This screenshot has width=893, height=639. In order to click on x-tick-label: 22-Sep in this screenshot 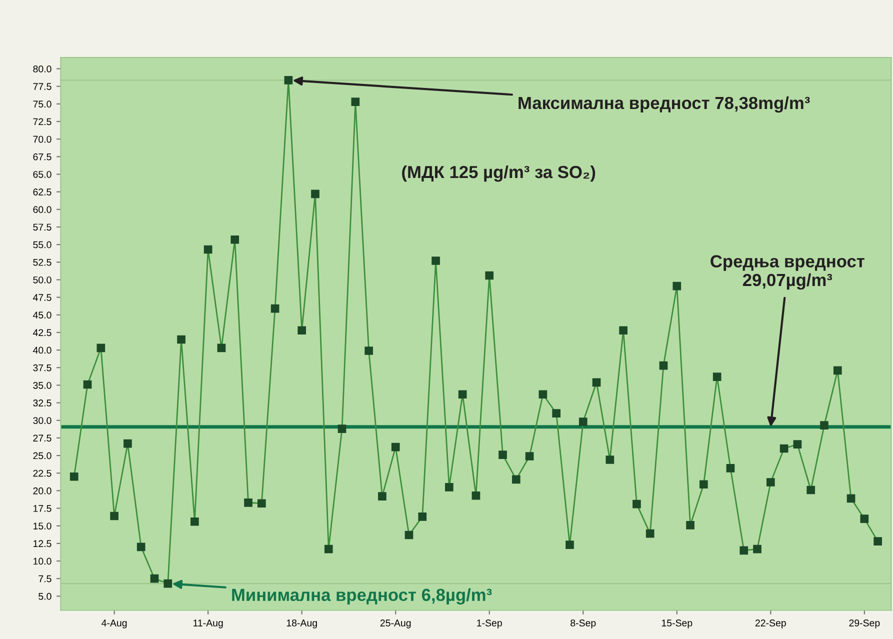, I will do `click(770, 624)`.